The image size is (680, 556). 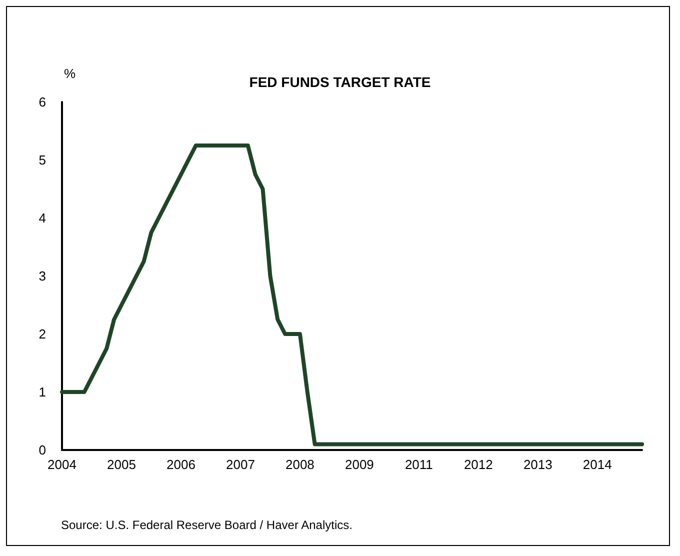 What do you see at coordinates (206, 525) in the screenshot?
I see `source-note: Source: U.S. Federal Reserve Board / Haver Analytics.` at bounding box center [206, 525].